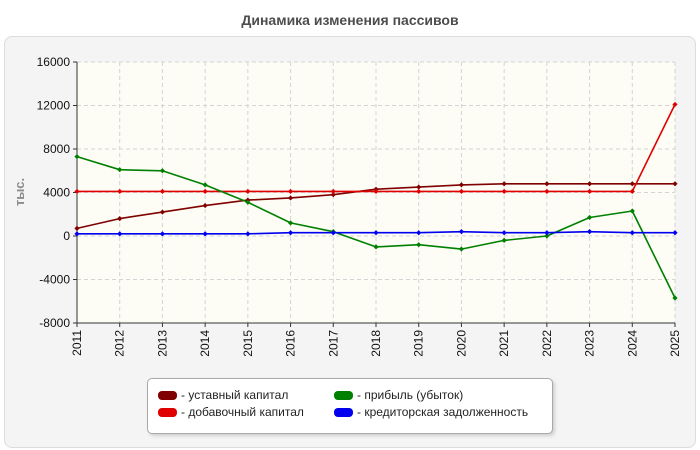 This screenshot has height=450, width=700. What do you see at coordinates (162, 343) in the screenshot?
I see `x-tick-label: 2013` at bounding box center [162, 343].